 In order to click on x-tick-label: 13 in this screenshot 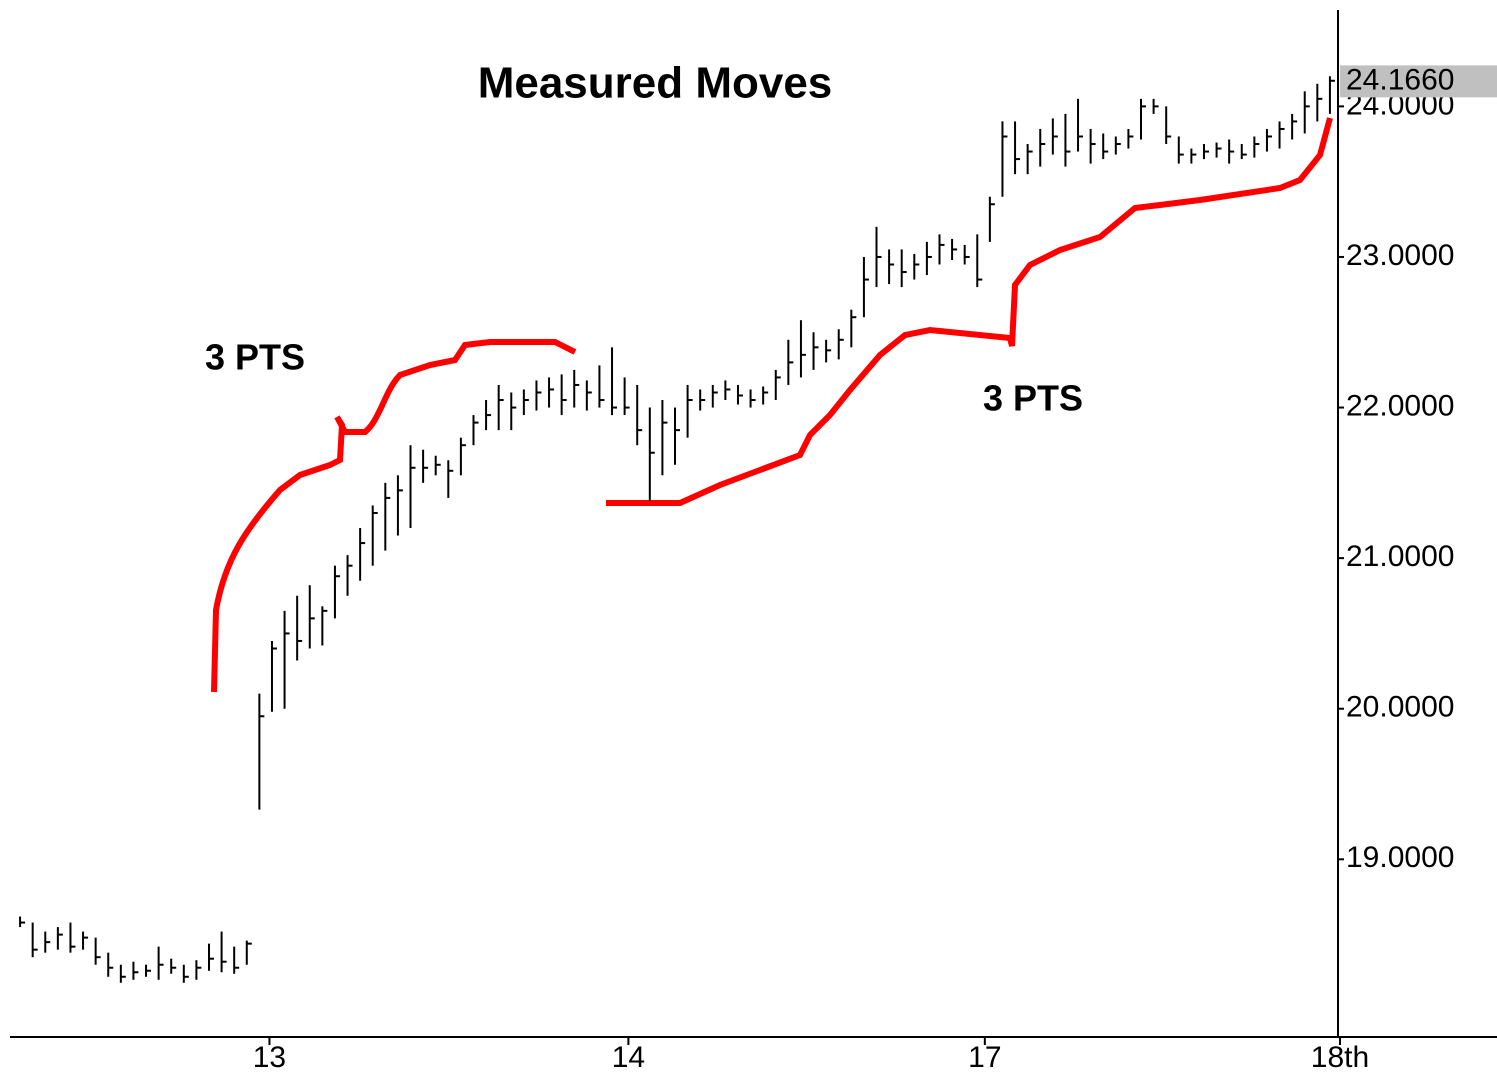, I will do `click(269, 1057)`.